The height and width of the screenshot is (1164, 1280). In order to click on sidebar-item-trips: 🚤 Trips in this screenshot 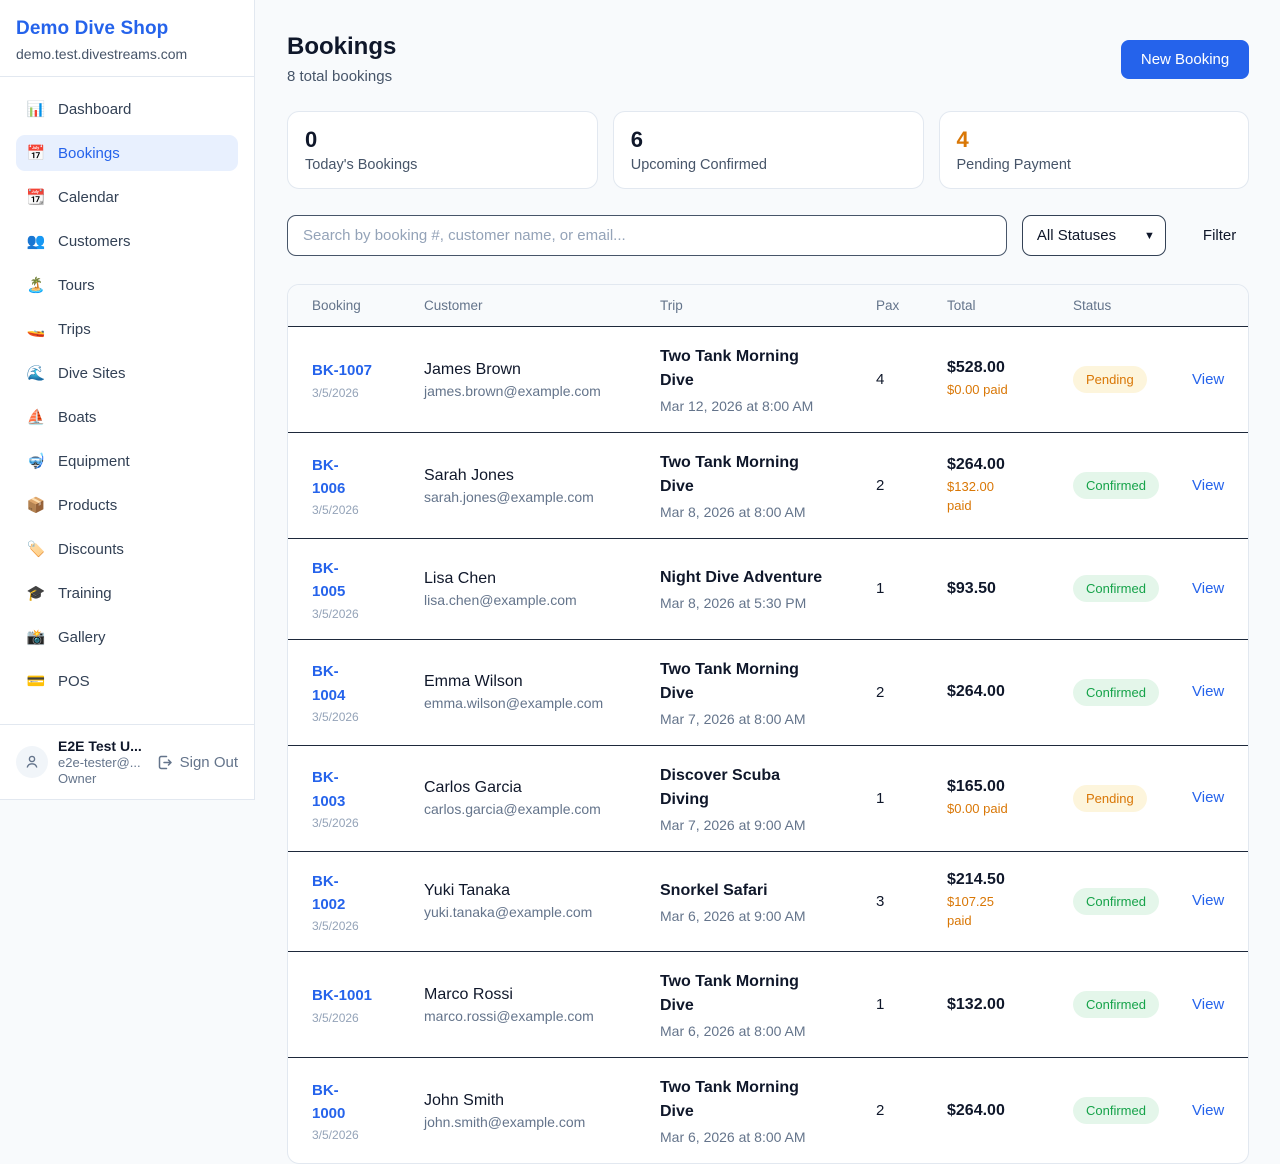, I will do `click(127, 329)`.